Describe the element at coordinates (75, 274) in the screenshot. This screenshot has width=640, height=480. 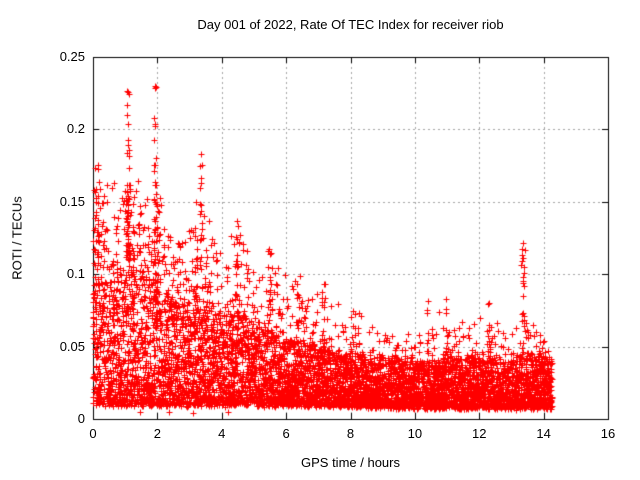
I see `y-tick-label: 0.1` at that location.